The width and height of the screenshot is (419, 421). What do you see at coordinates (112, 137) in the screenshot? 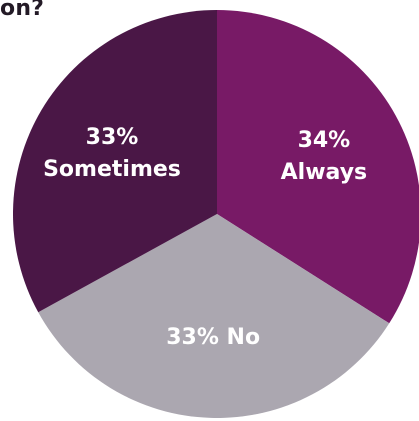
I see `pie-label-line: 33%` at bounding box center [112, 137].